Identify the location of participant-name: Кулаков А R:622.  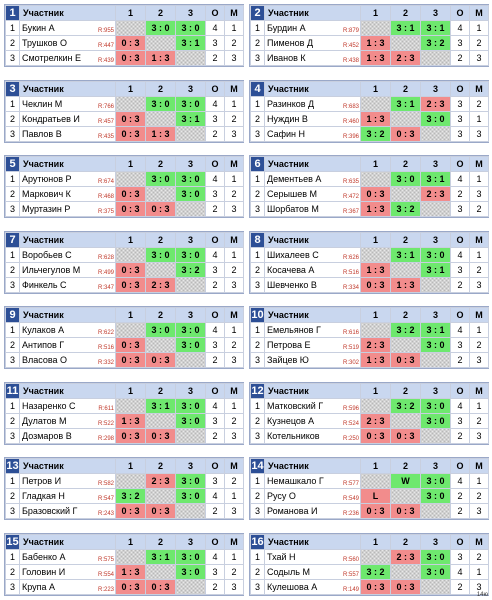
(67, 330).